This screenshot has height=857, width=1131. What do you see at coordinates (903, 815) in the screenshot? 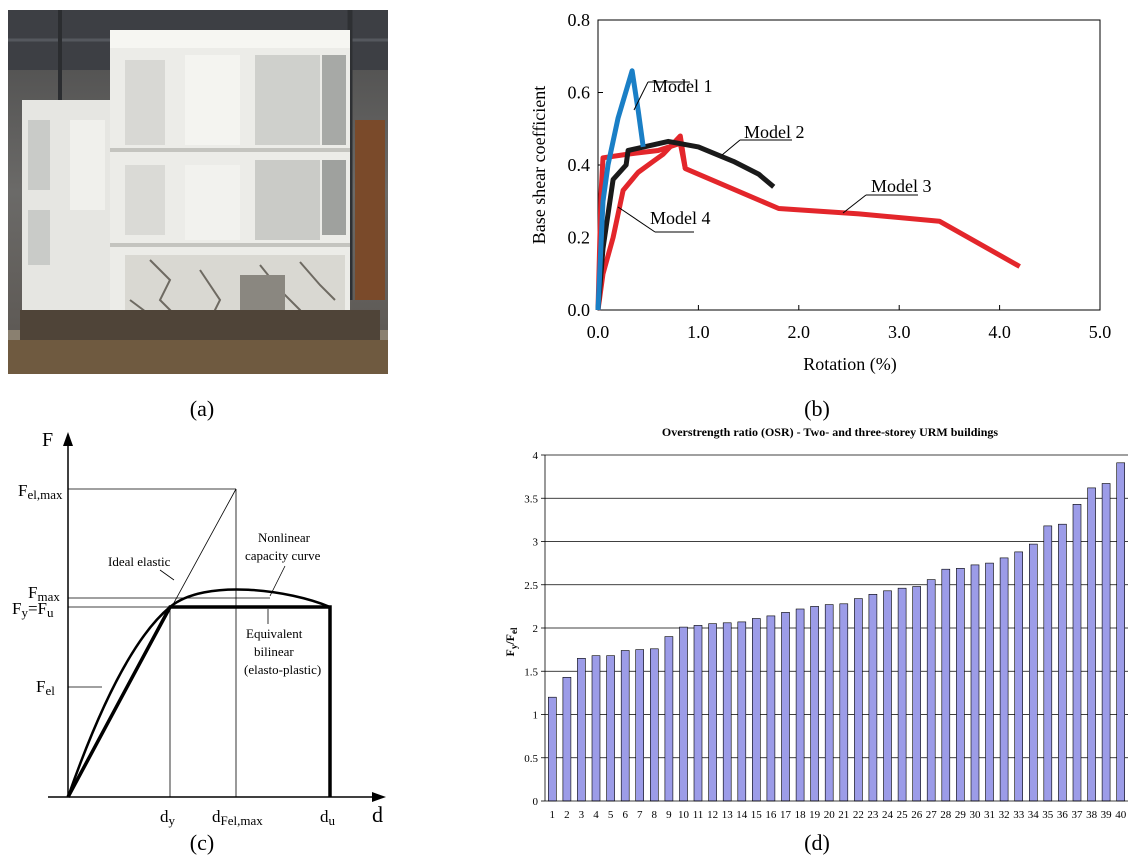
I see `x-tick-label: 25` at bounding box center [903, 815].